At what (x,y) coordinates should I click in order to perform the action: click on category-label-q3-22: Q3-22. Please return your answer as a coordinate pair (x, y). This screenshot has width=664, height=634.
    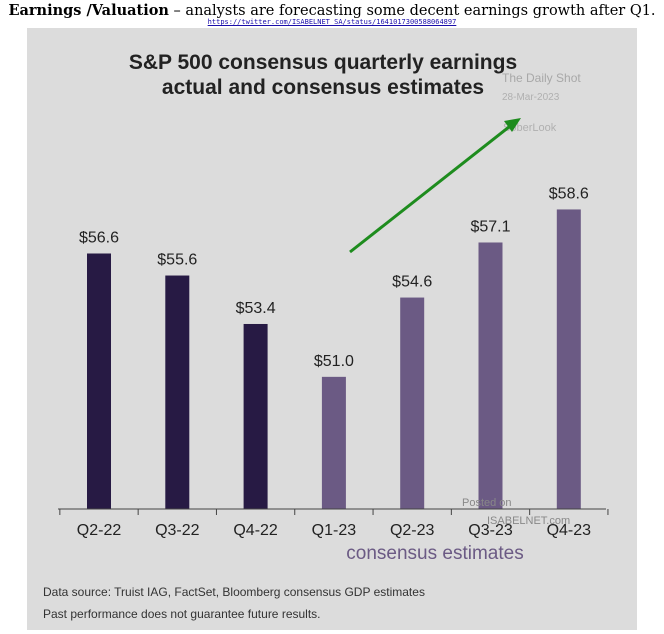
    Looking at the image, I should click on (177, 530).